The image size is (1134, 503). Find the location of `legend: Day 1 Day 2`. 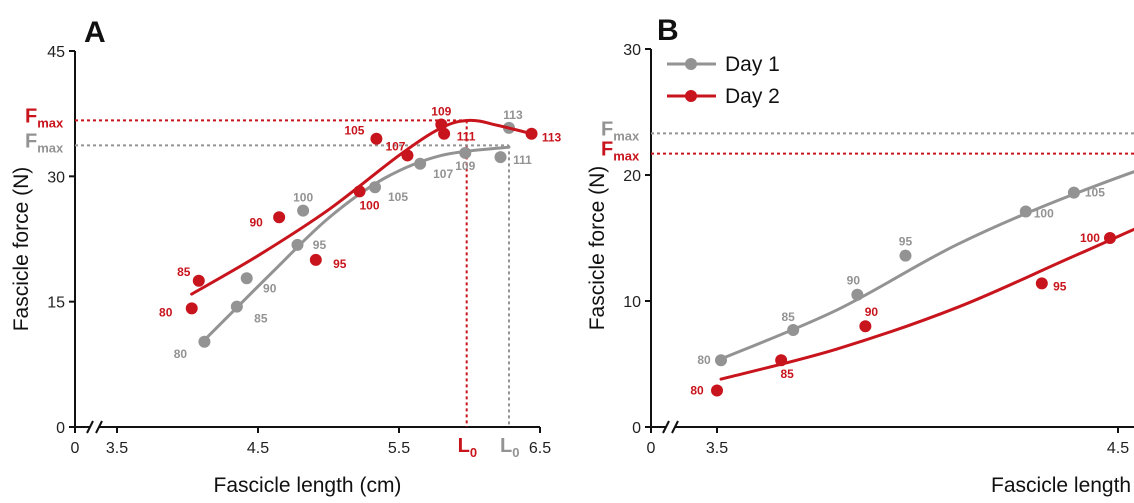

legend: Day 1 Day 2 is located at coordinates (723, 80).